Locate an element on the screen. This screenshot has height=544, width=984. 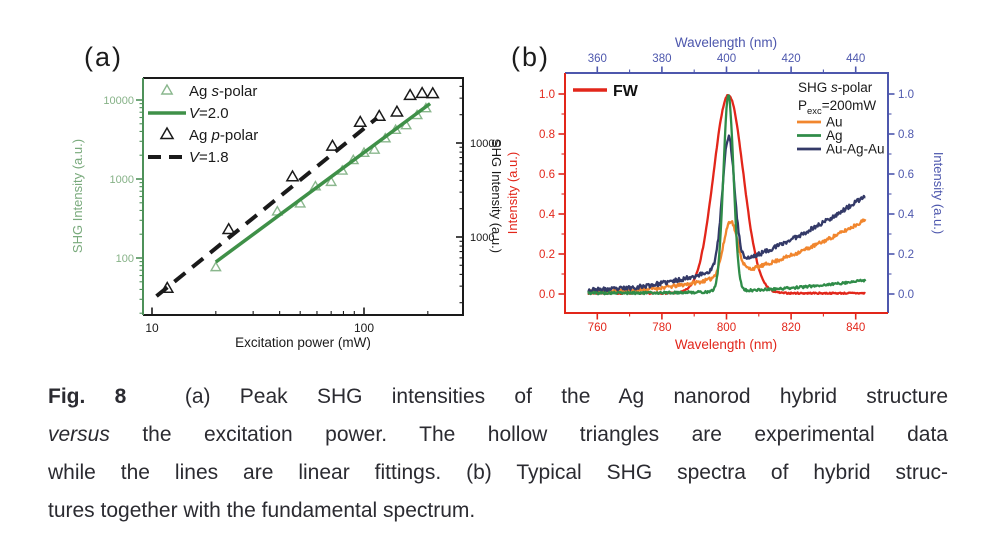
y-left-tick-label: 1.0 is located at coordinates (547, 95).